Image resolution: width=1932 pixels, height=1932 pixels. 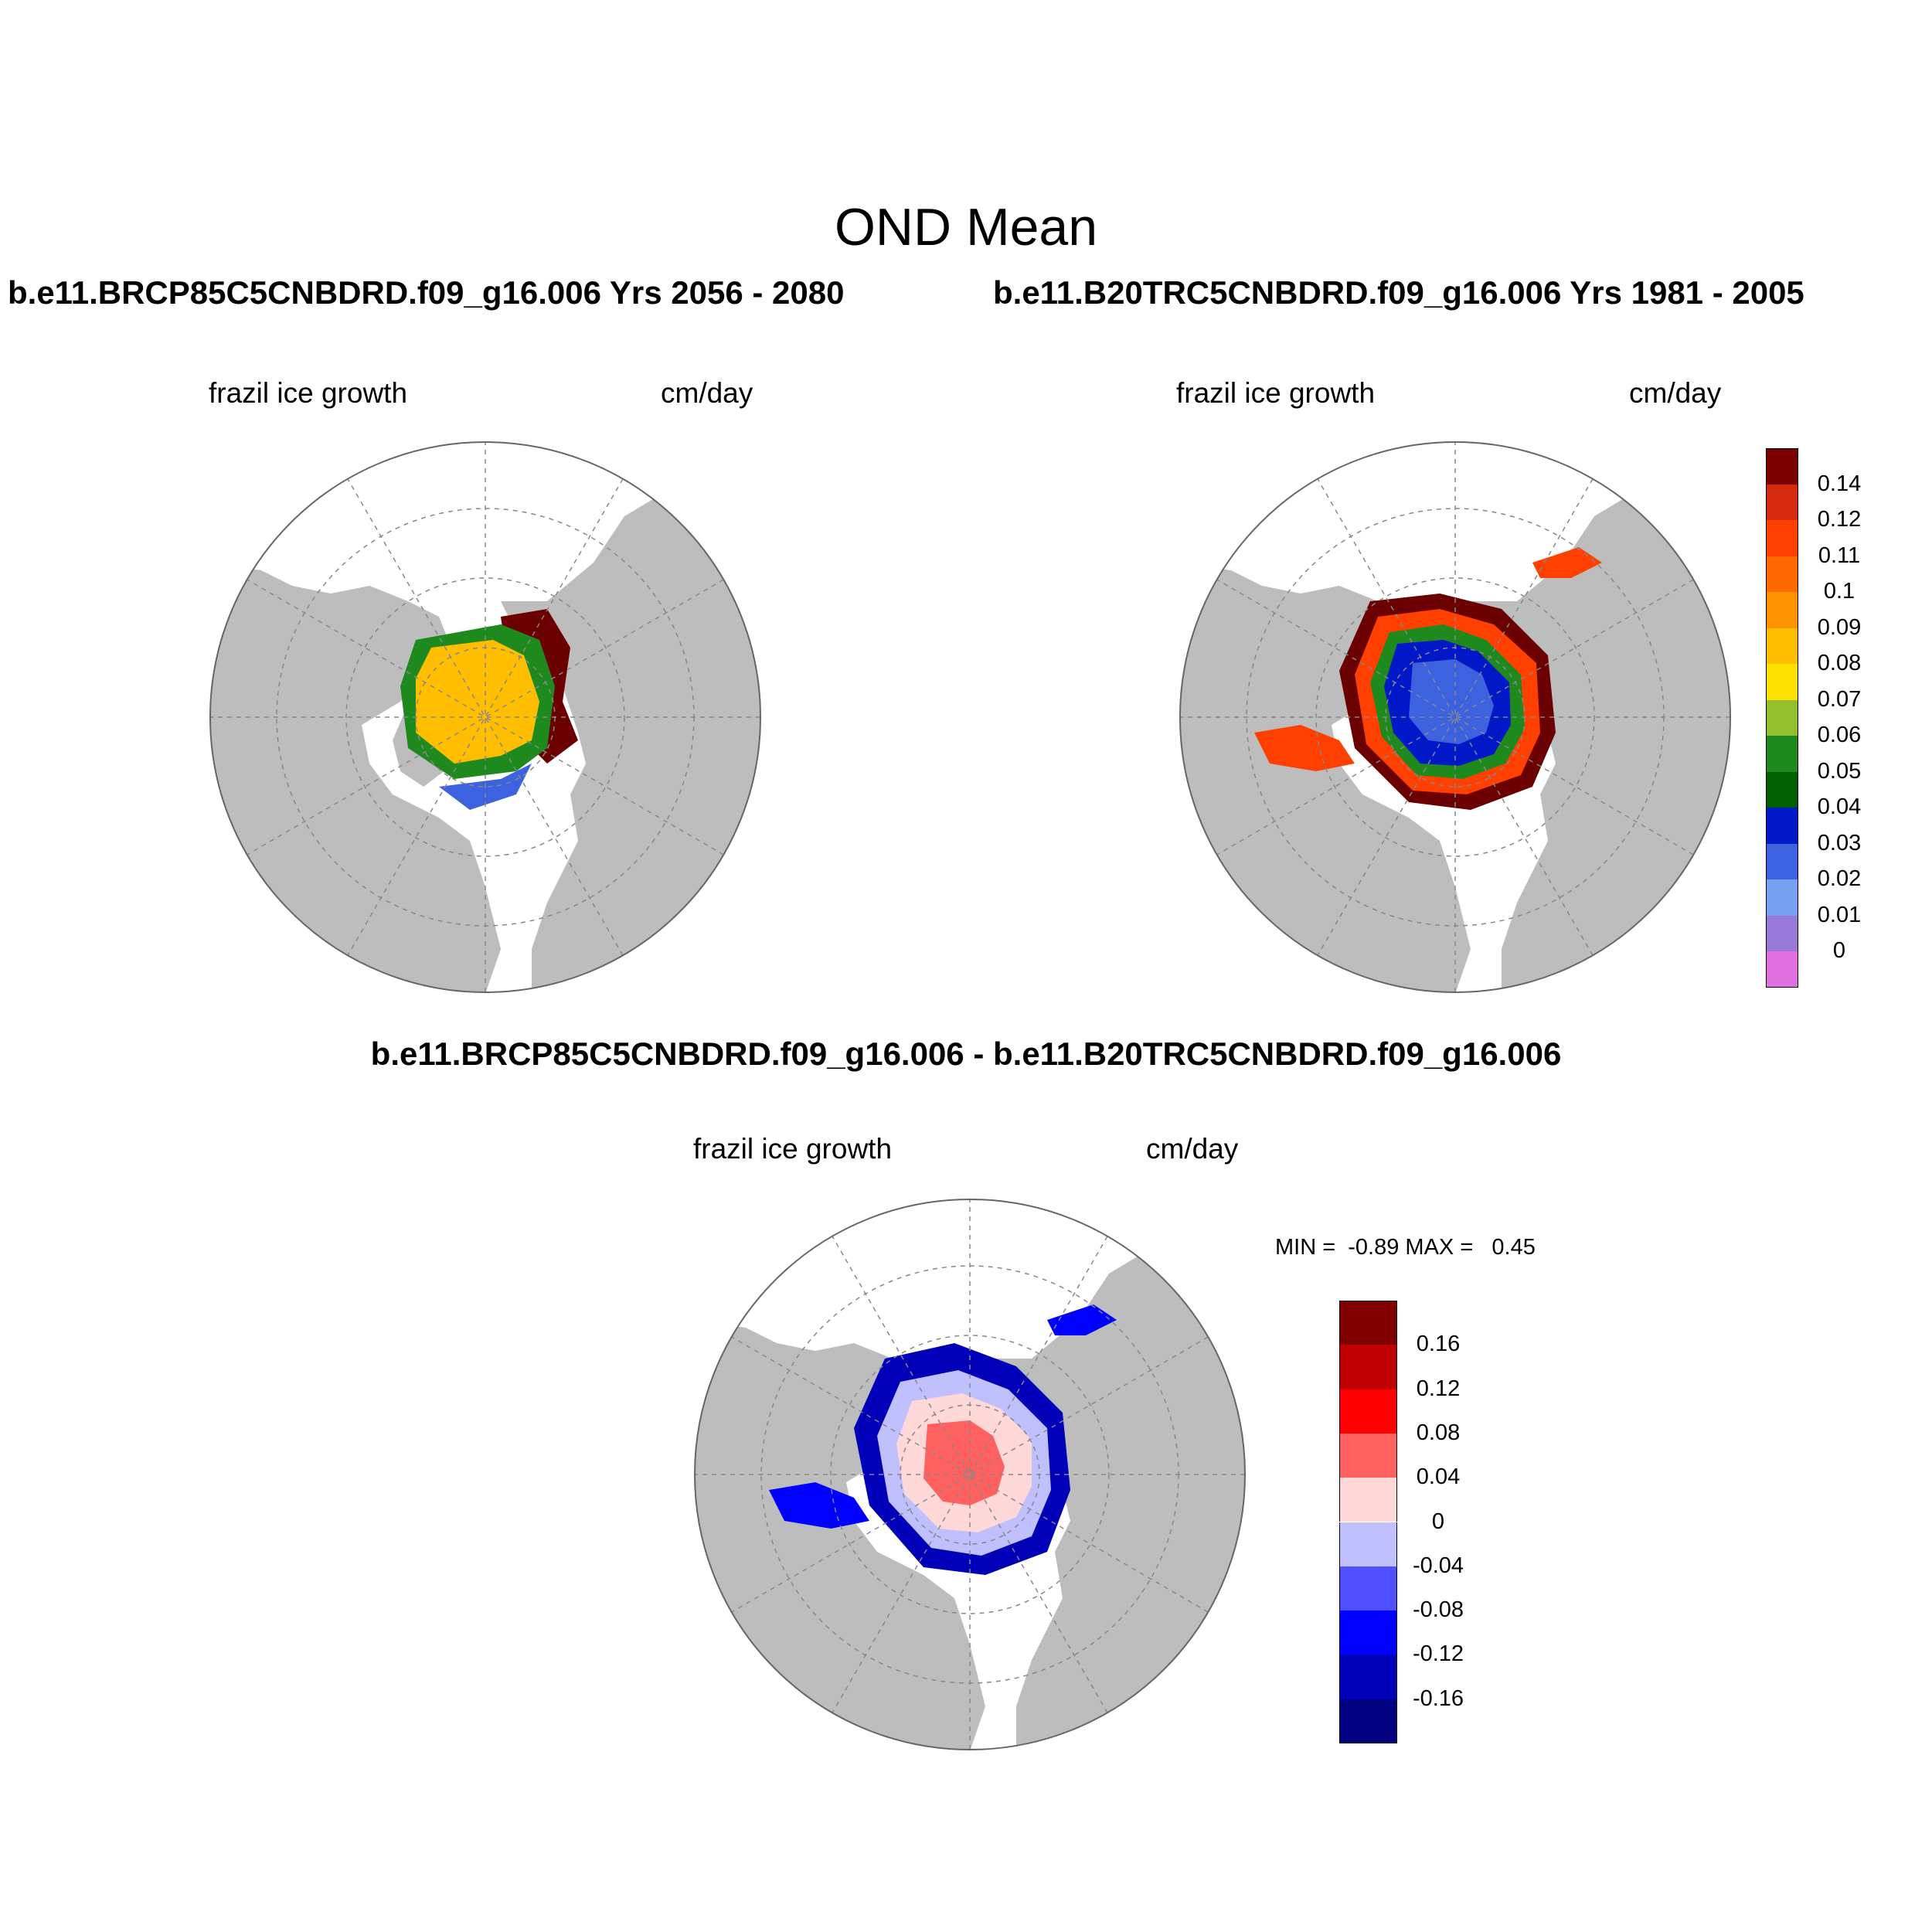 What do you see at coordinates (1840, 735) in the screenshot?
I see `colorbar-mean-label: 0.06` at bounding box center [1840, 735].